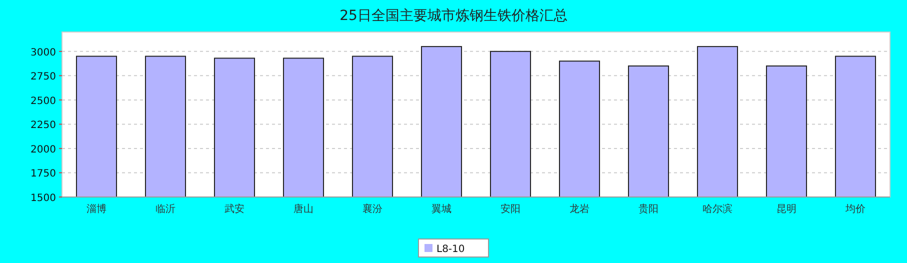 This screenshot has height=263, width=907. Describe the element at coordinates (442, 209) in the screenshot. I see `x-tick-label: 翼城` at that location.